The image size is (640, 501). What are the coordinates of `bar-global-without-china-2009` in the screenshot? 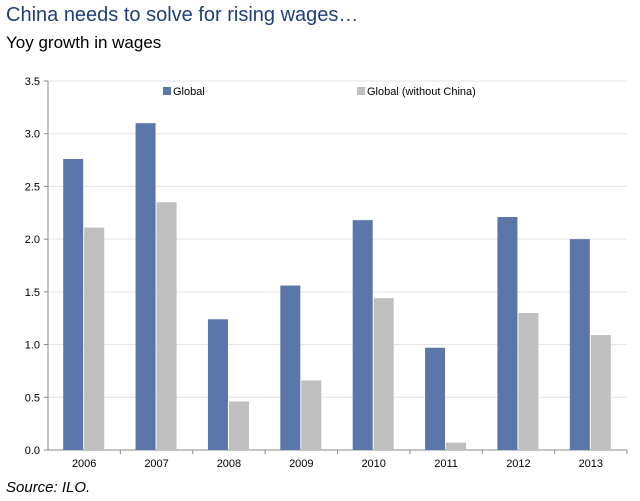 It's located at (311, 415).